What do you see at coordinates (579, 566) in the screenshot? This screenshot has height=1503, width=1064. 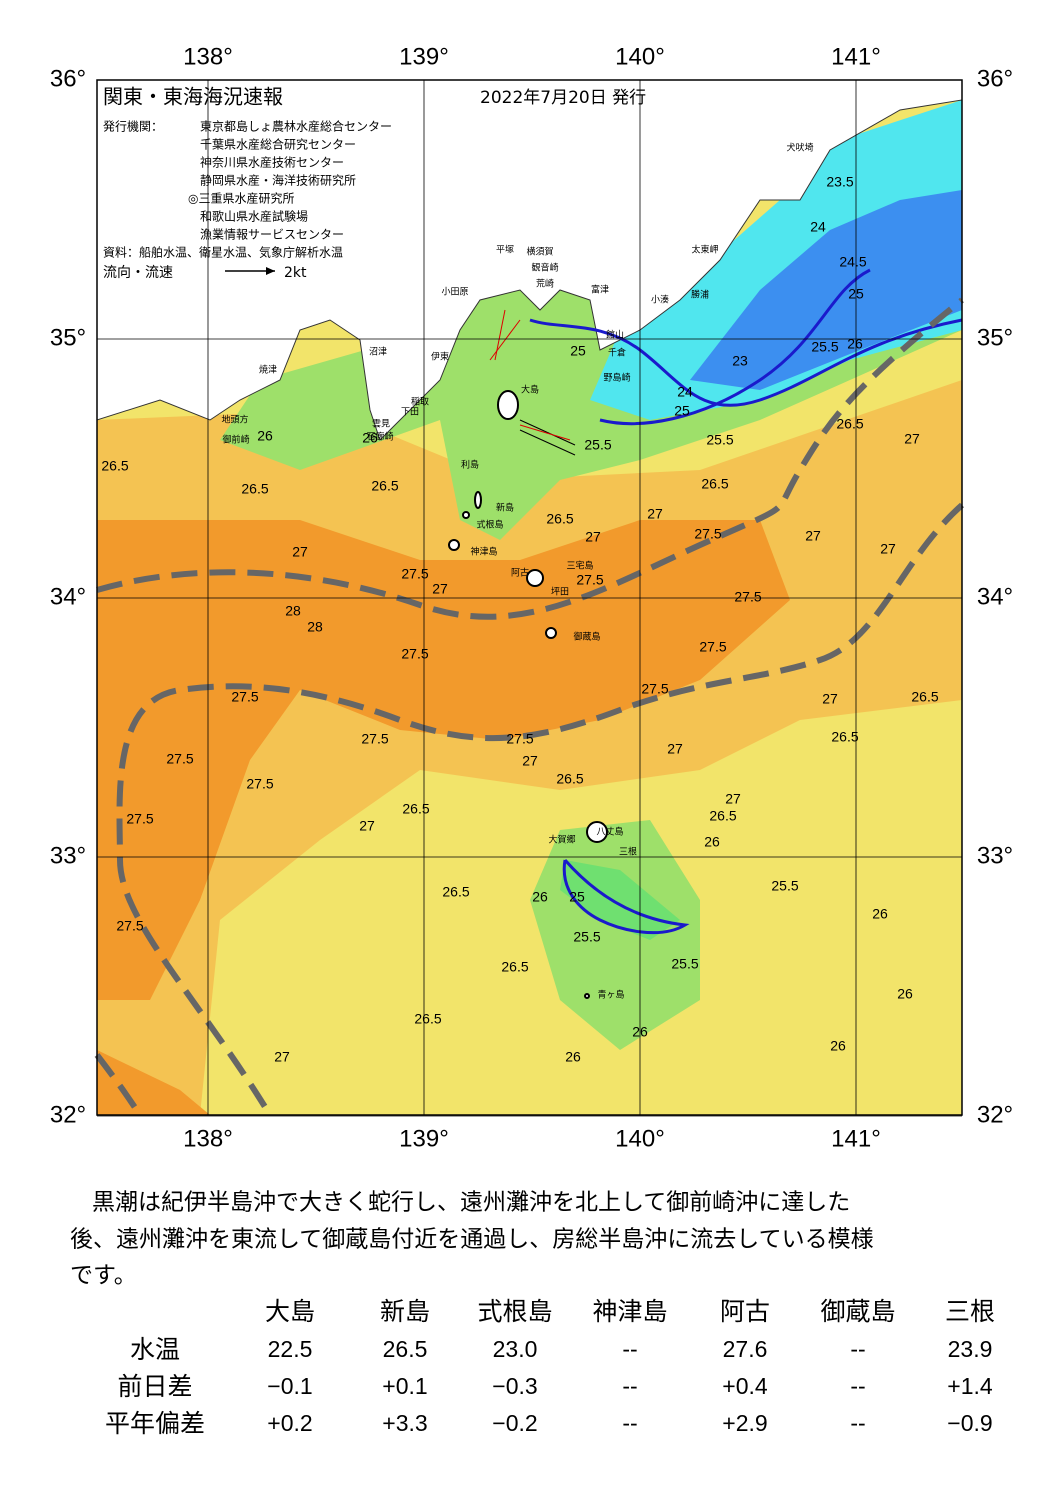 I see `place-name: 三宅島` at bounding box center [579, 566].